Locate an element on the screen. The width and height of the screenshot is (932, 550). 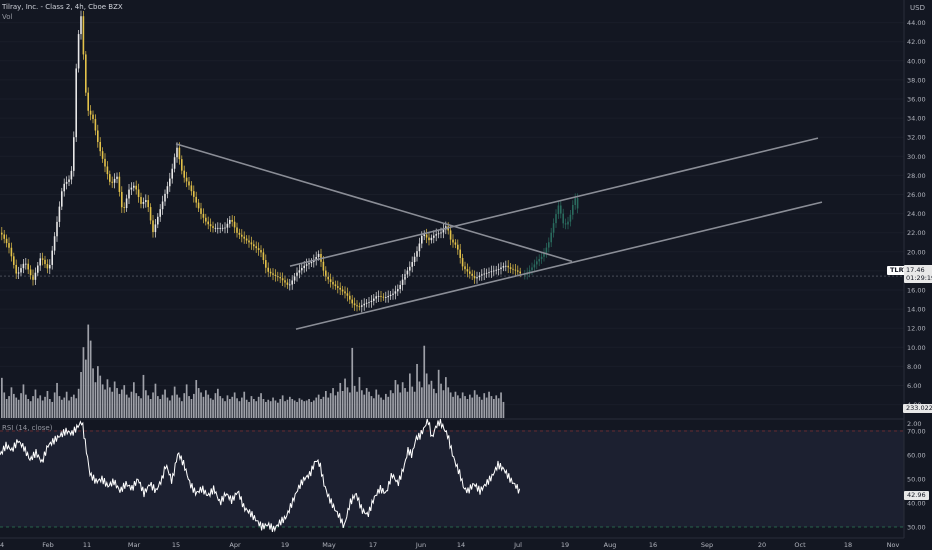
price-tick-label: 32.00 is located at coordinates (916, 138).